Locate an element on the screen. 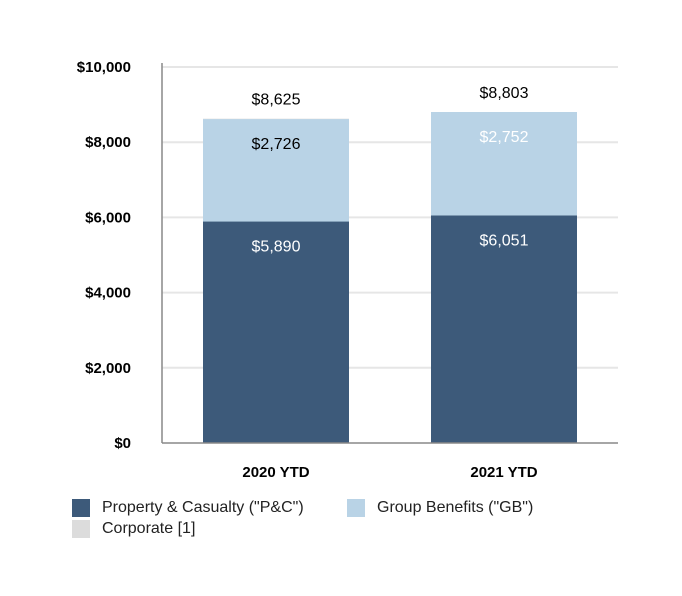  legend-label-corporate: Corporate [1] is located at coordinates (149, 528).